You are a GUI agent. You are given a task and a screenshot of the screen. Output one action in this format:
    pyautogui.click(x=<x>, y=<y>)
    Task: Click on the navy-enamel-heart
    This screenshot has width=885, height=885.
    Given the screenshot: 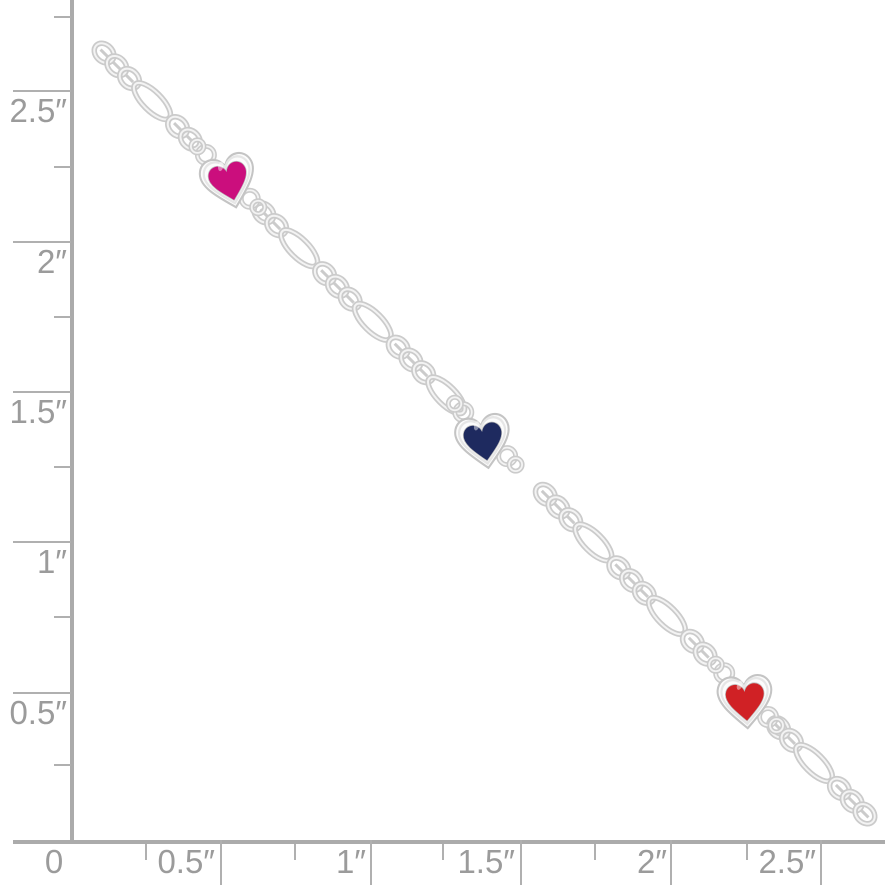 What is the action you would take?
    pyautogui.click(x=482, y=441)
    